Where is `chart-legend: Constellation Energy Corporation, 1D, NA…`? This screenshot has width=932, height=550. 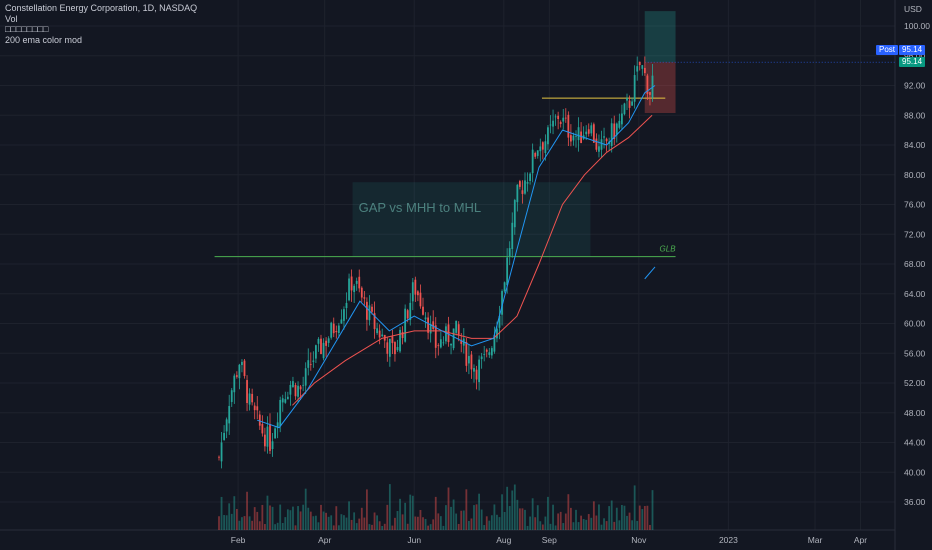
chart-legend: Constellation Energy Corporation, 1D, NA… is located at coordinates (101, 24).